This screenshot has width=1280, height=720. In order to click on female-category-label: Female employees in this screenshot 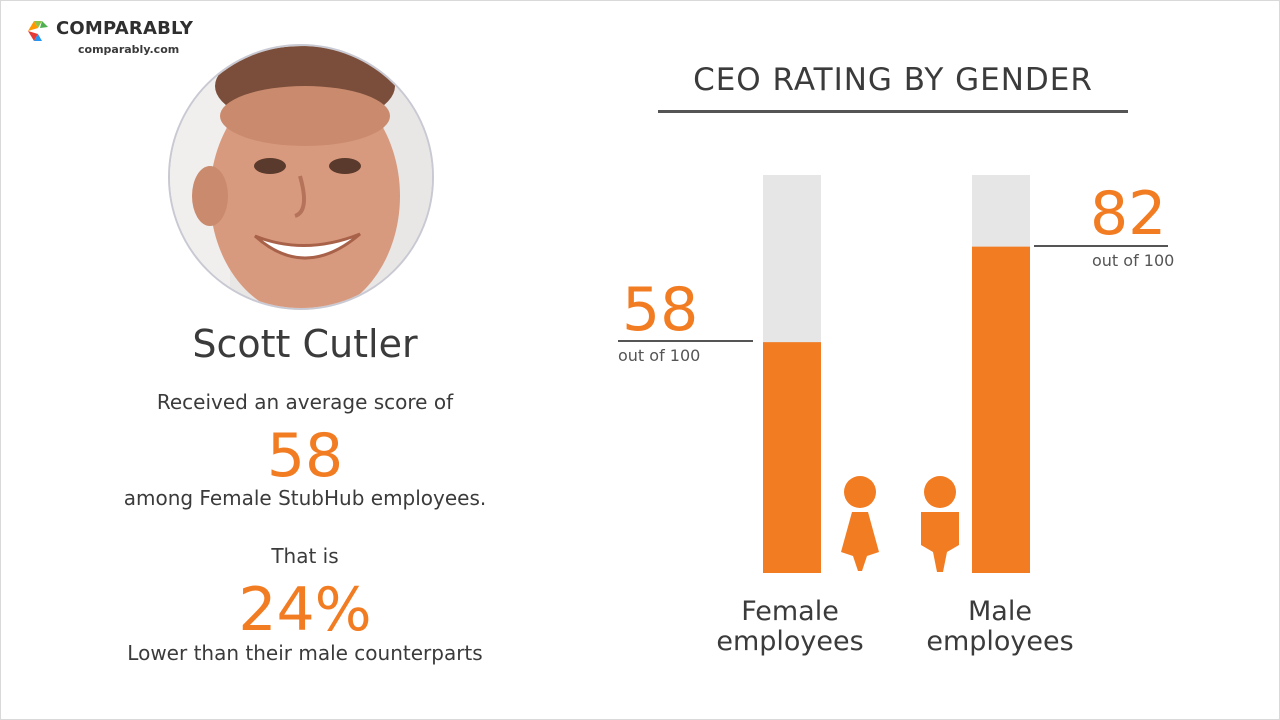, I will do `click(790, 627)`.